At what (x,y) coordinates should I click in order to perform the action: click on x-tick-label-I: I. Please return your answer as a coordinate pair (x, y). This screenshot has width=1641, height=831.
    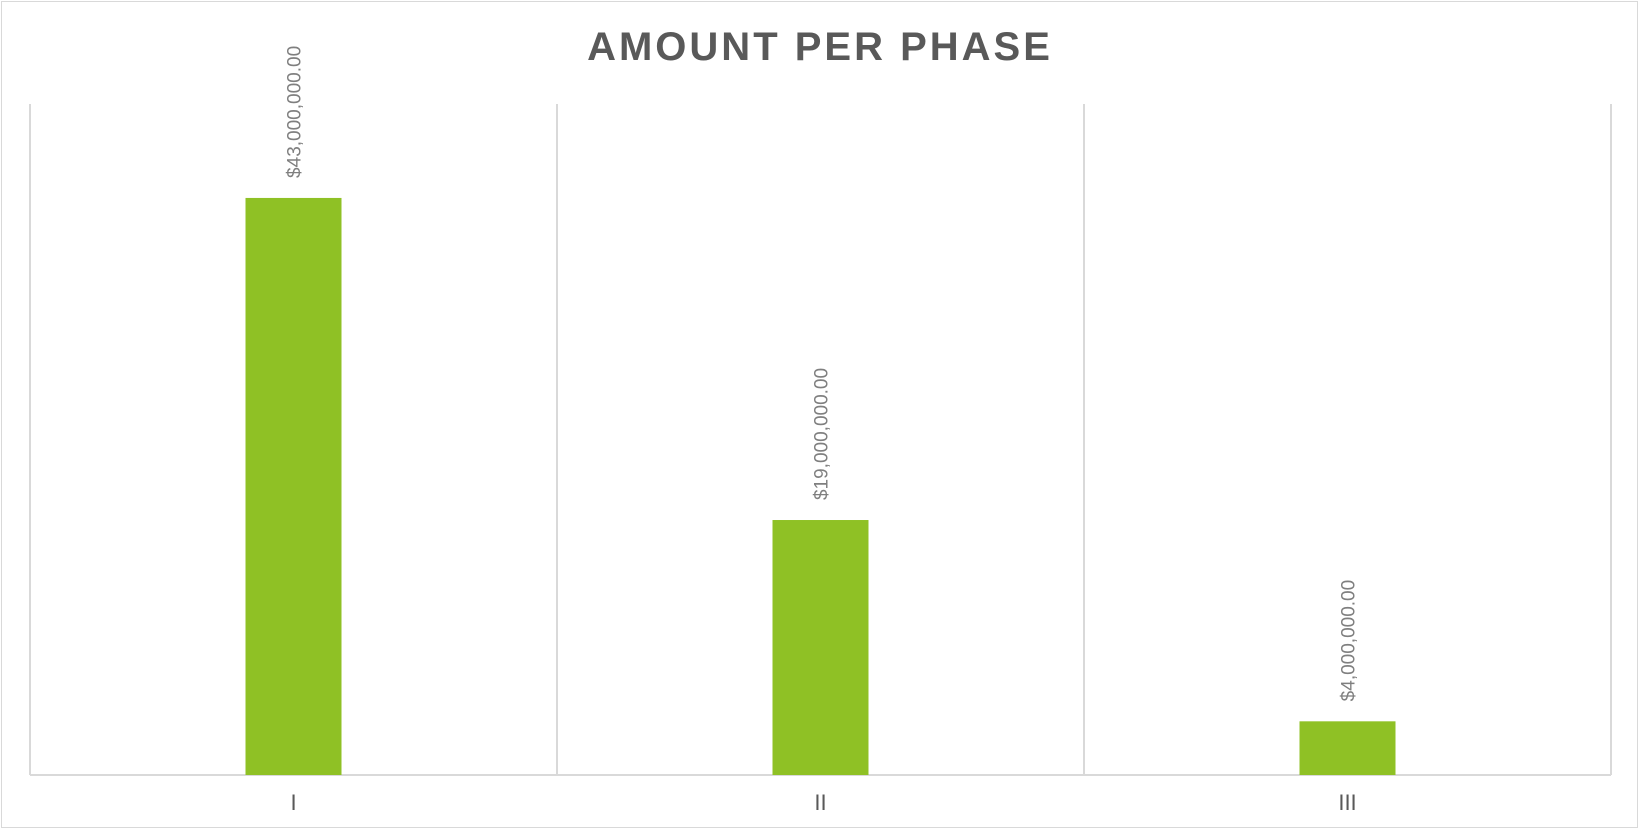
    Looking at the image, I should click on (293, 802).